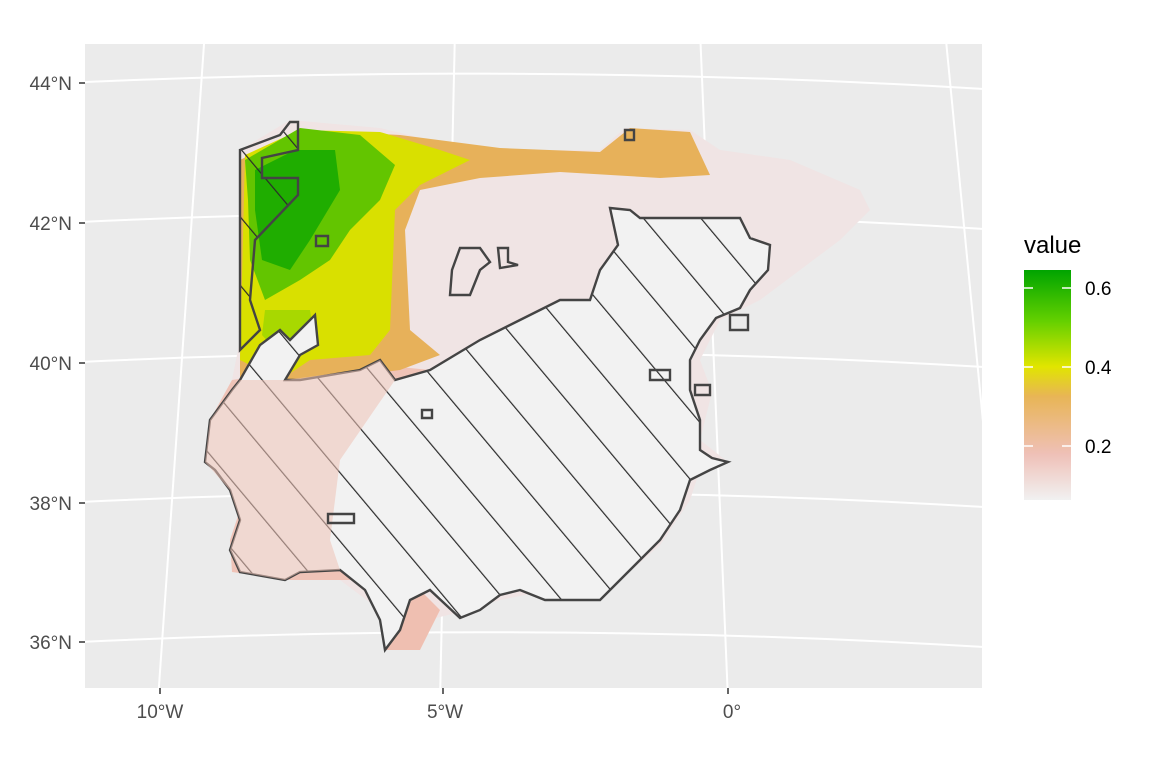  What do you see at coordinates (160, 712) in the screenshot?
I see `lon-label-10w: 10°W` at bounding box center [160, 712].